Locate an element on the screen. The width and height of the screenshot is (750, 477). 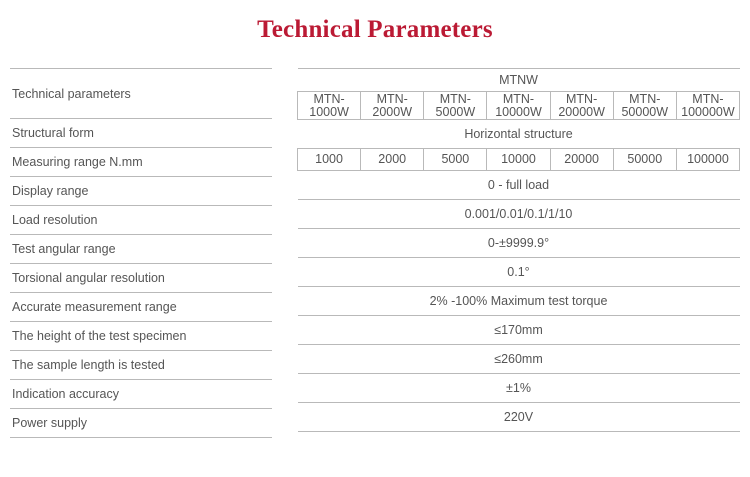
parameter-label: Load resolution is located at coordinates (141, 220).